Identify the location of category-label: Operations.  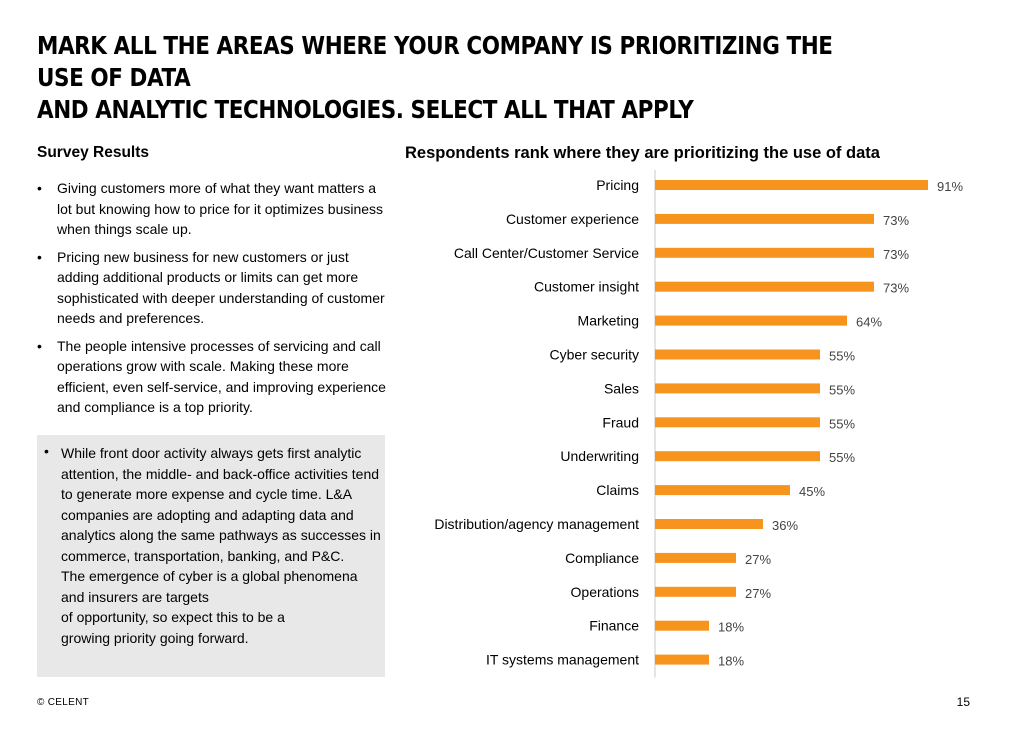
(605, 592).